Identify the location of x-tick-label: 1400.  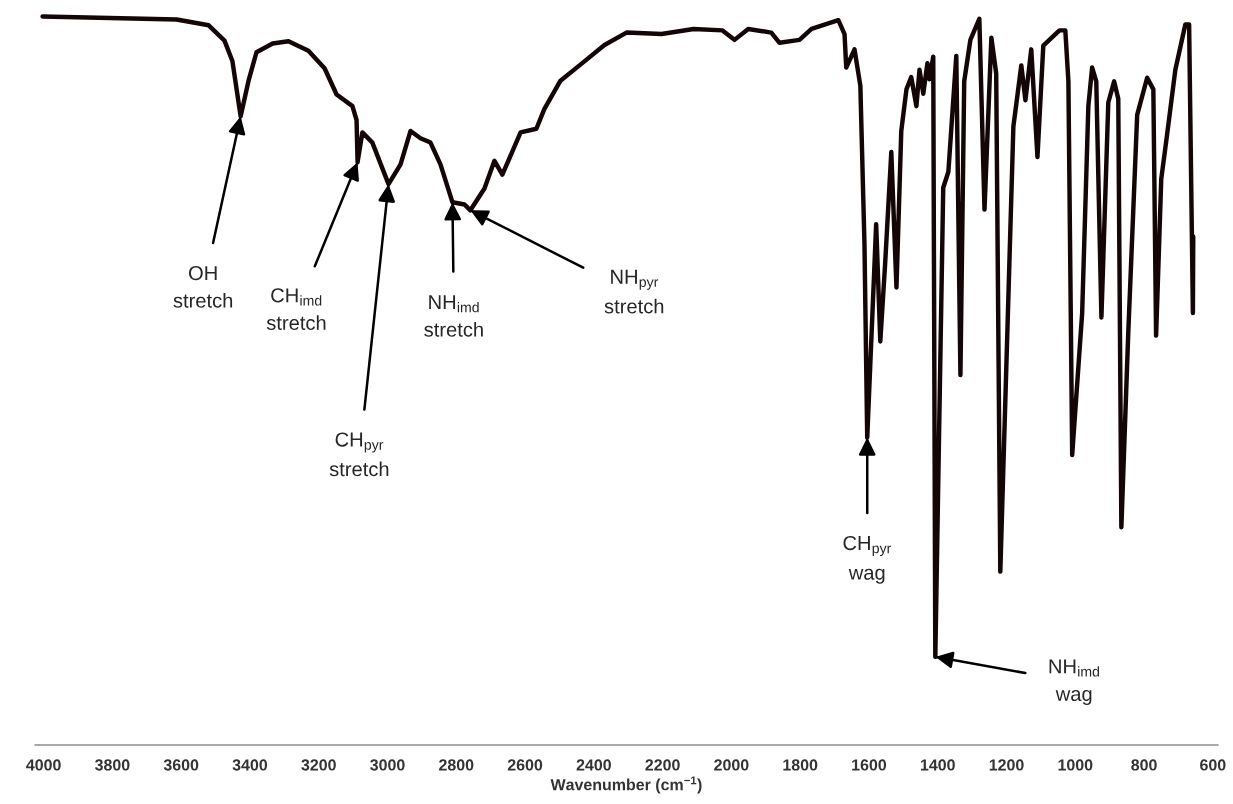
(937, 765).